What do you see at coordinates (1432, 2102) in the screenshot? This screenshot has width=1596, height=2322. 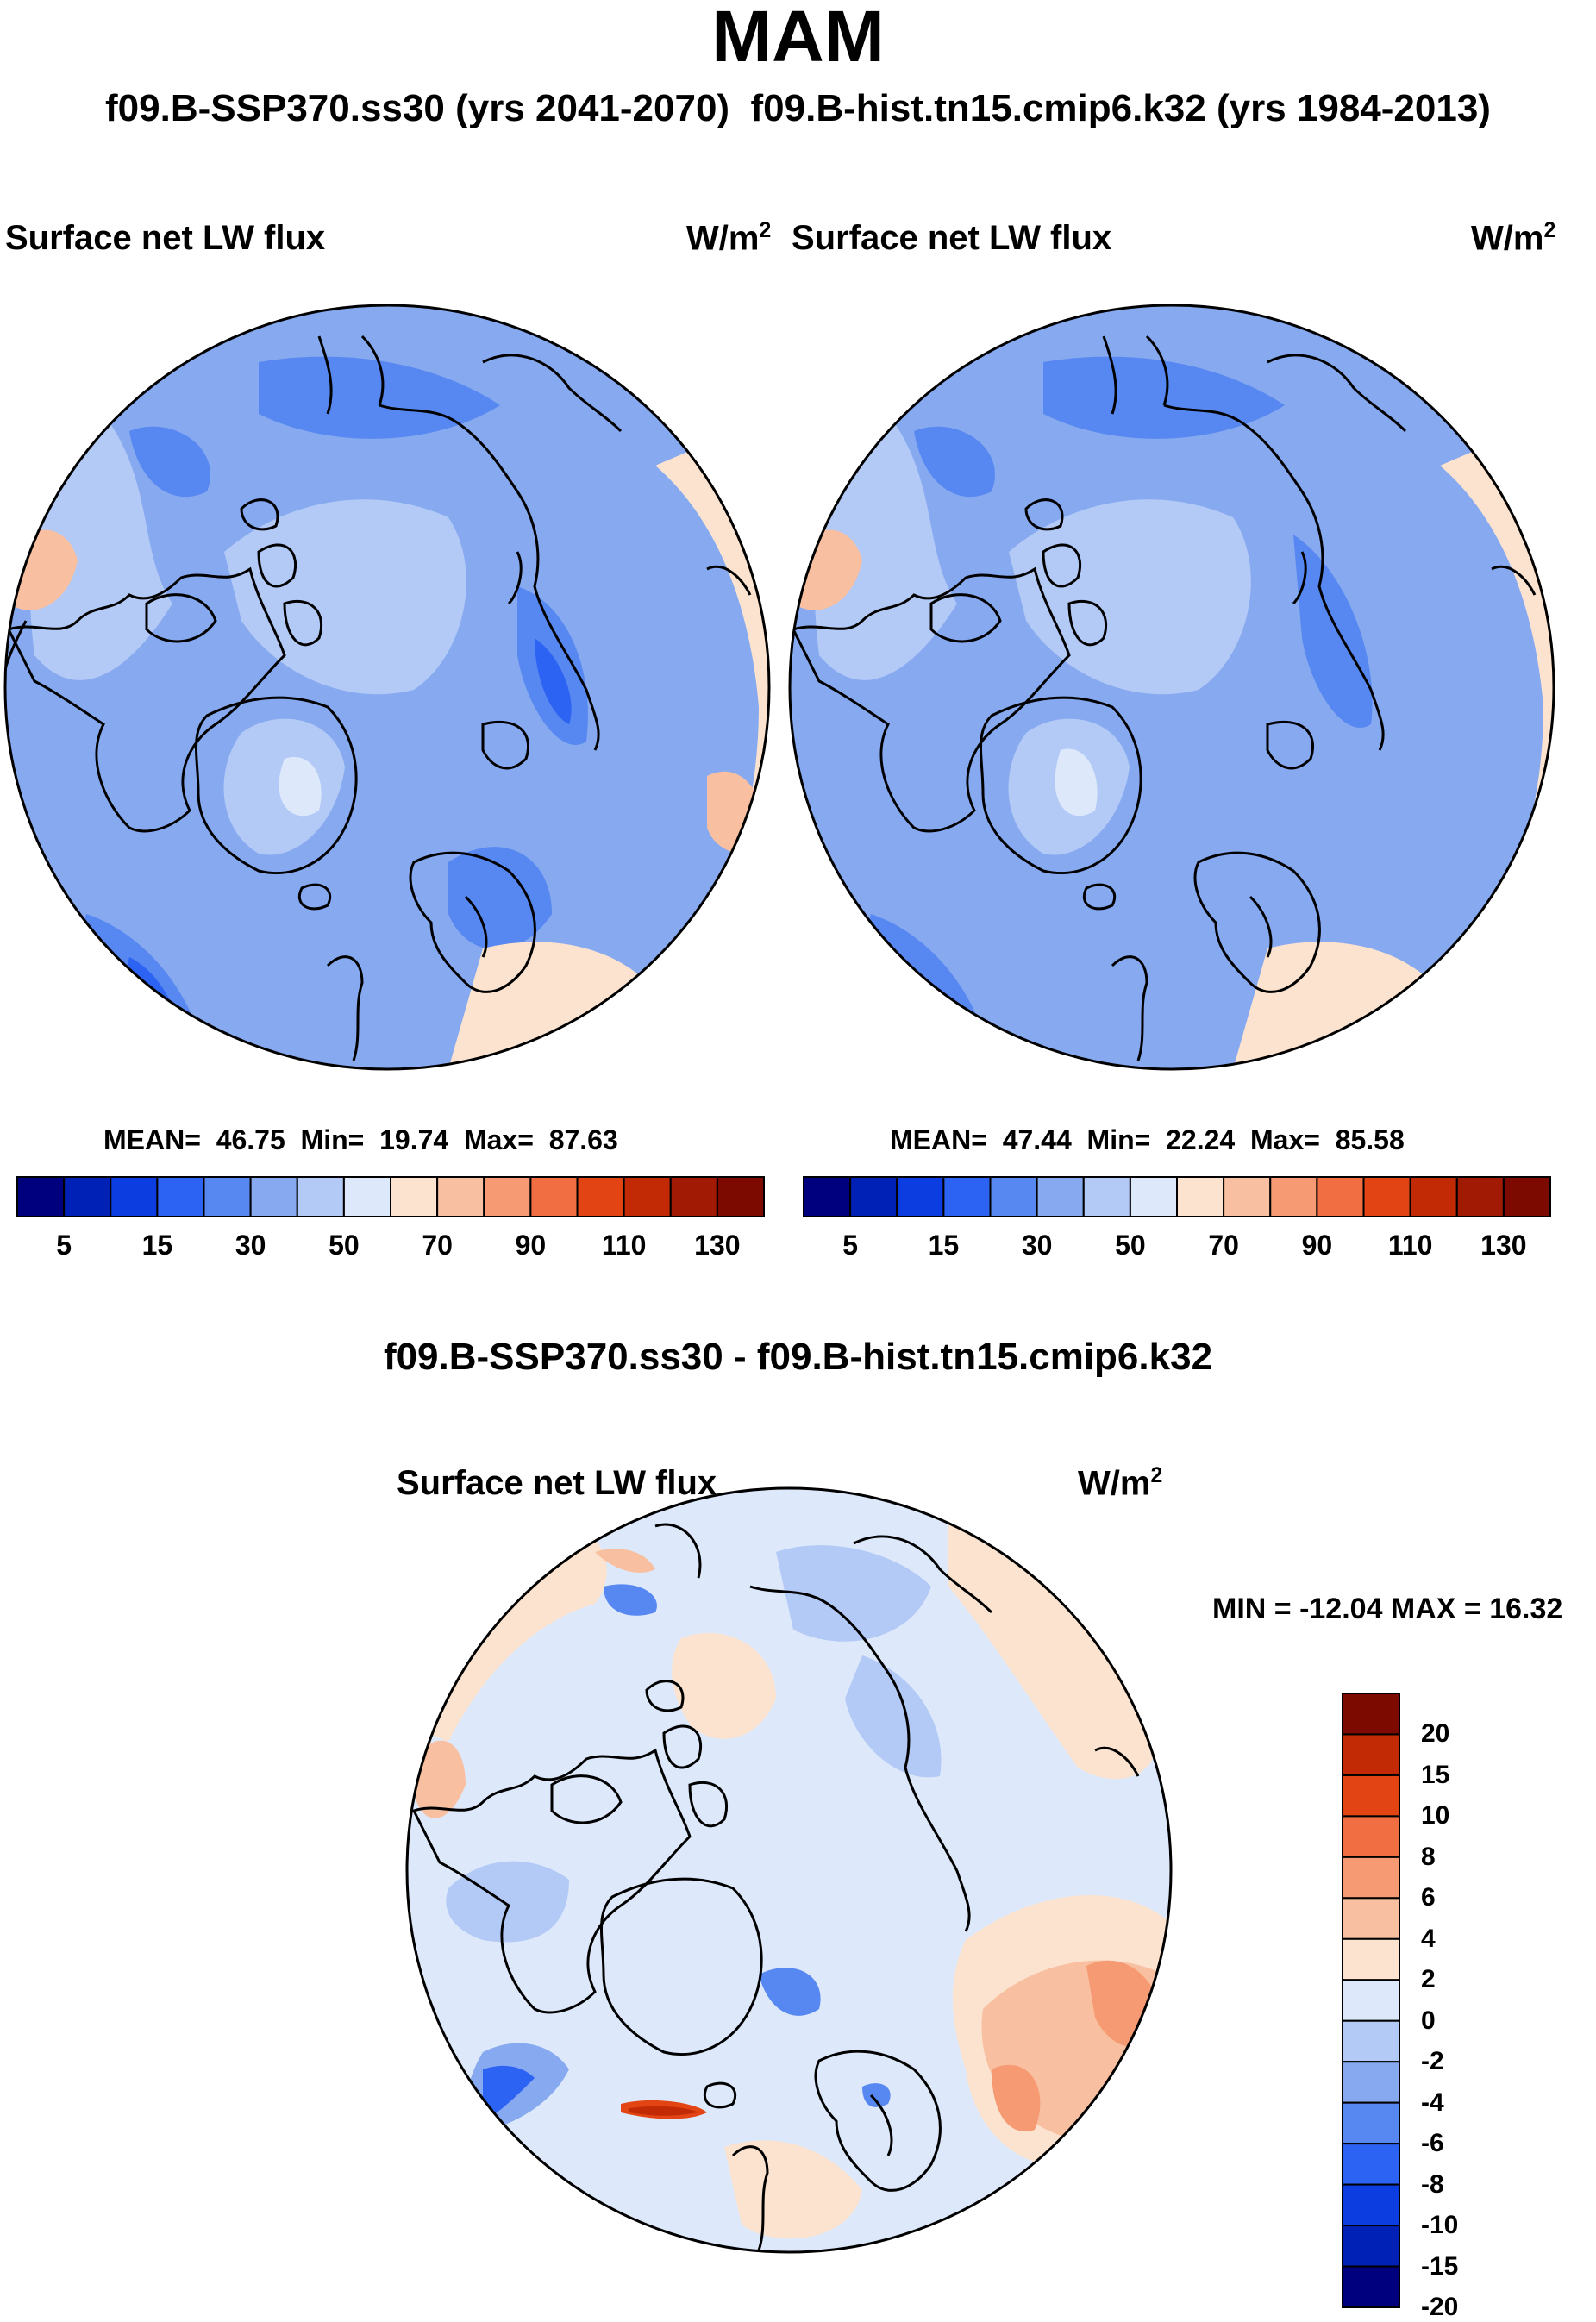 I see `diff-colorbar-tick-label: -4` at bounding box center [1432, 2102].